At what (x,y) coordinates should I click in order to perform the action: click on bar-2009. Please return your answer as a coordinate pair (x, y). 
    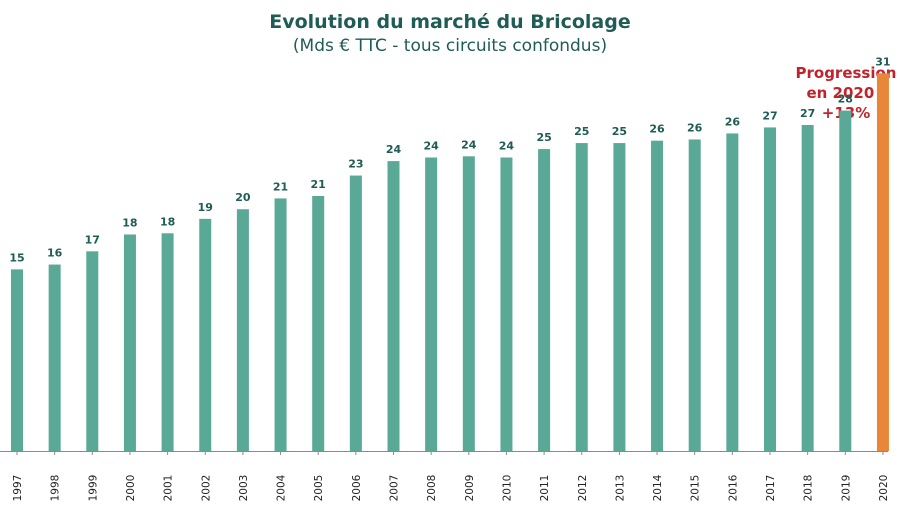
    Looking at the image, I should click on (468, 304).